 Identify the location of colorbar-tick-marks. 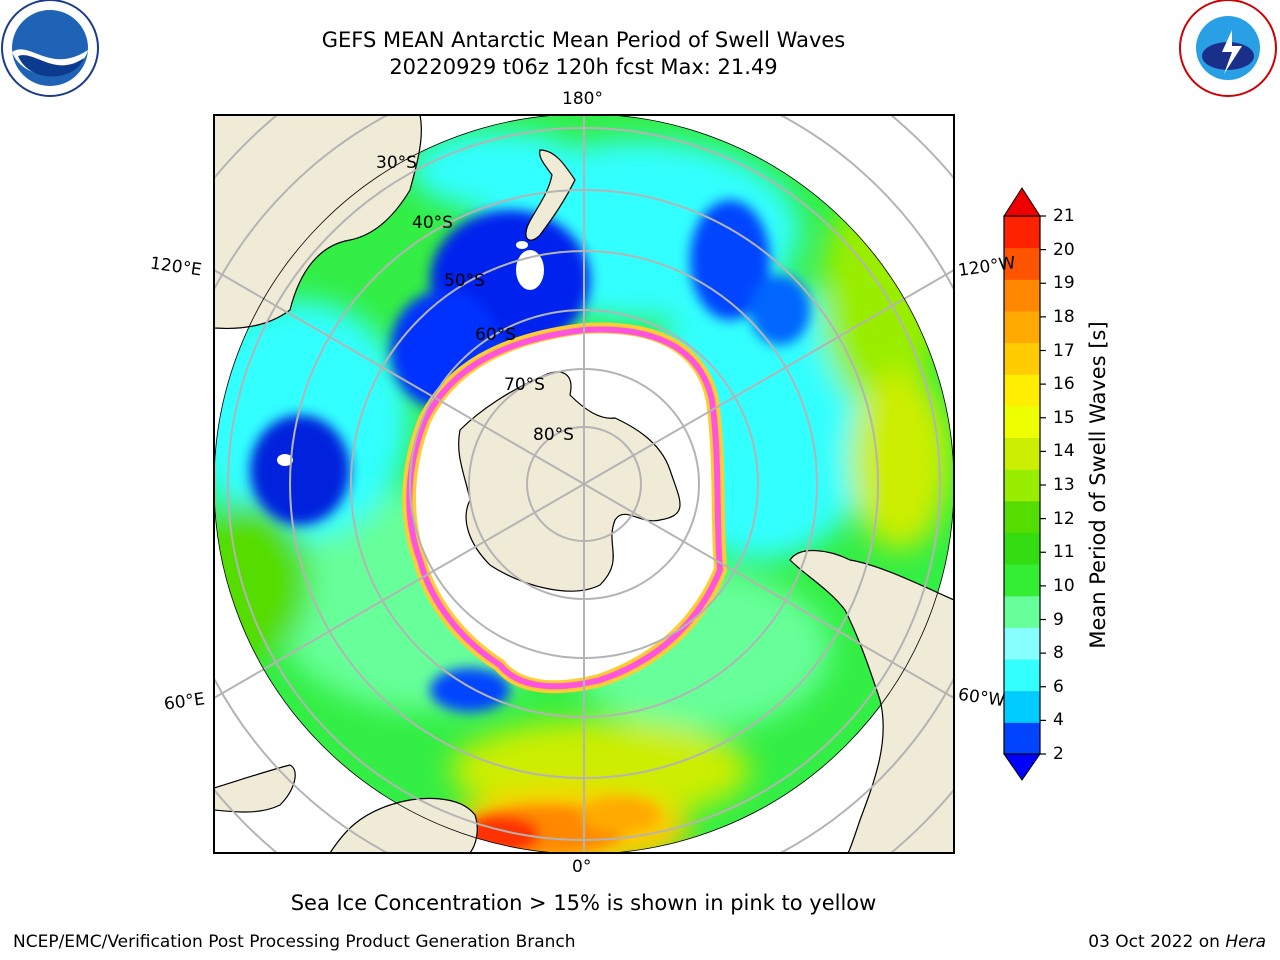
(1043, 485).